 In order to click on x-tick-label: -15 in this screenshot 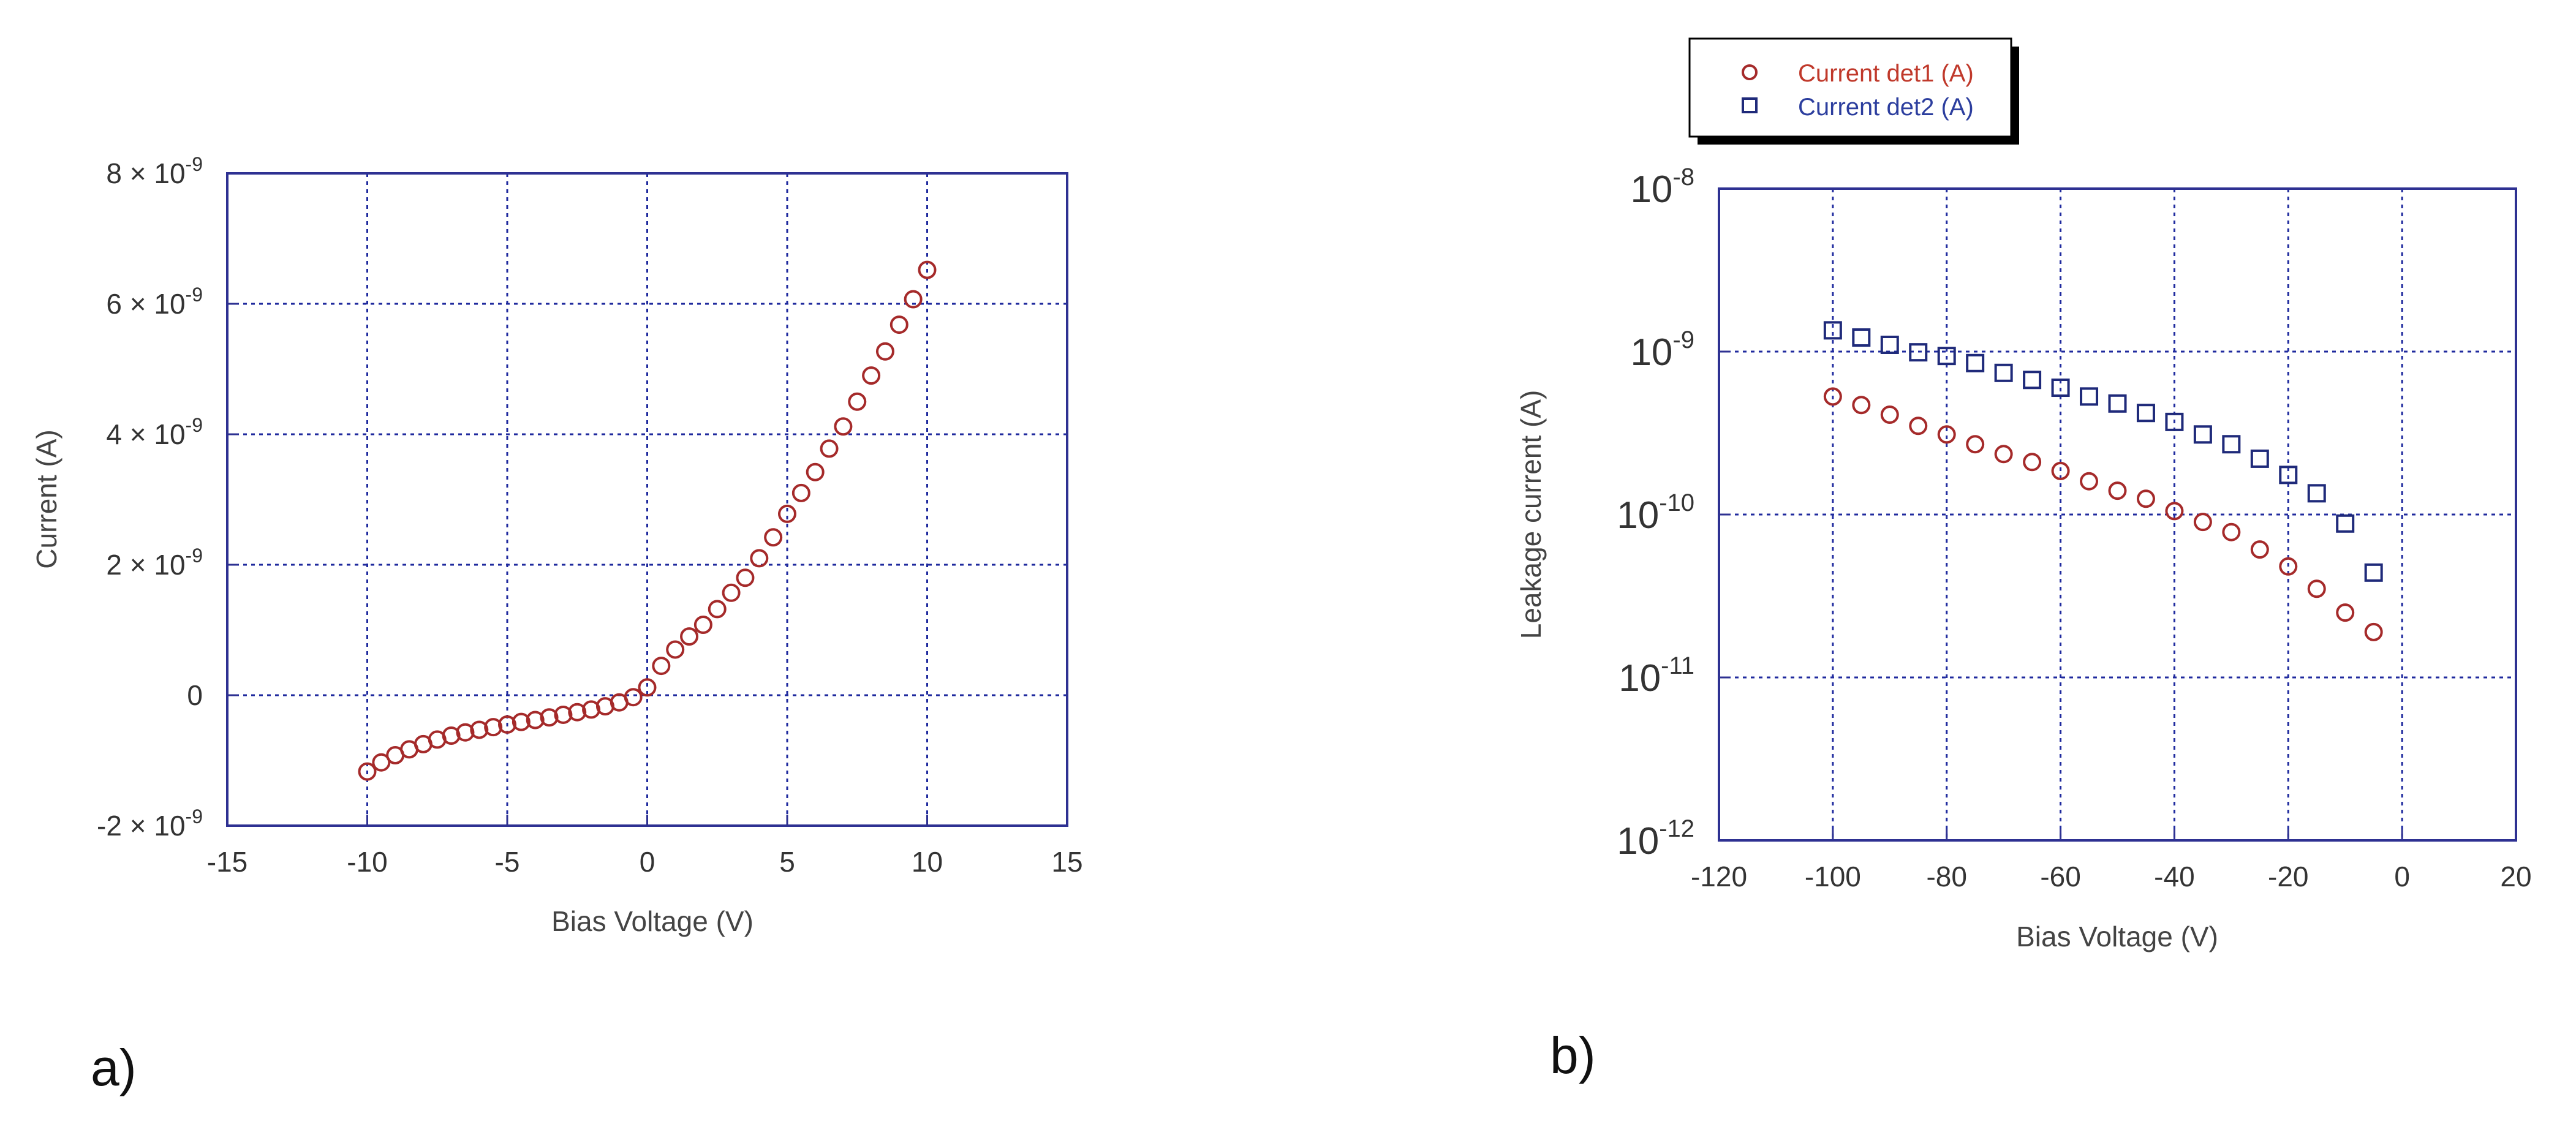, I will do `click(227, 862)`.